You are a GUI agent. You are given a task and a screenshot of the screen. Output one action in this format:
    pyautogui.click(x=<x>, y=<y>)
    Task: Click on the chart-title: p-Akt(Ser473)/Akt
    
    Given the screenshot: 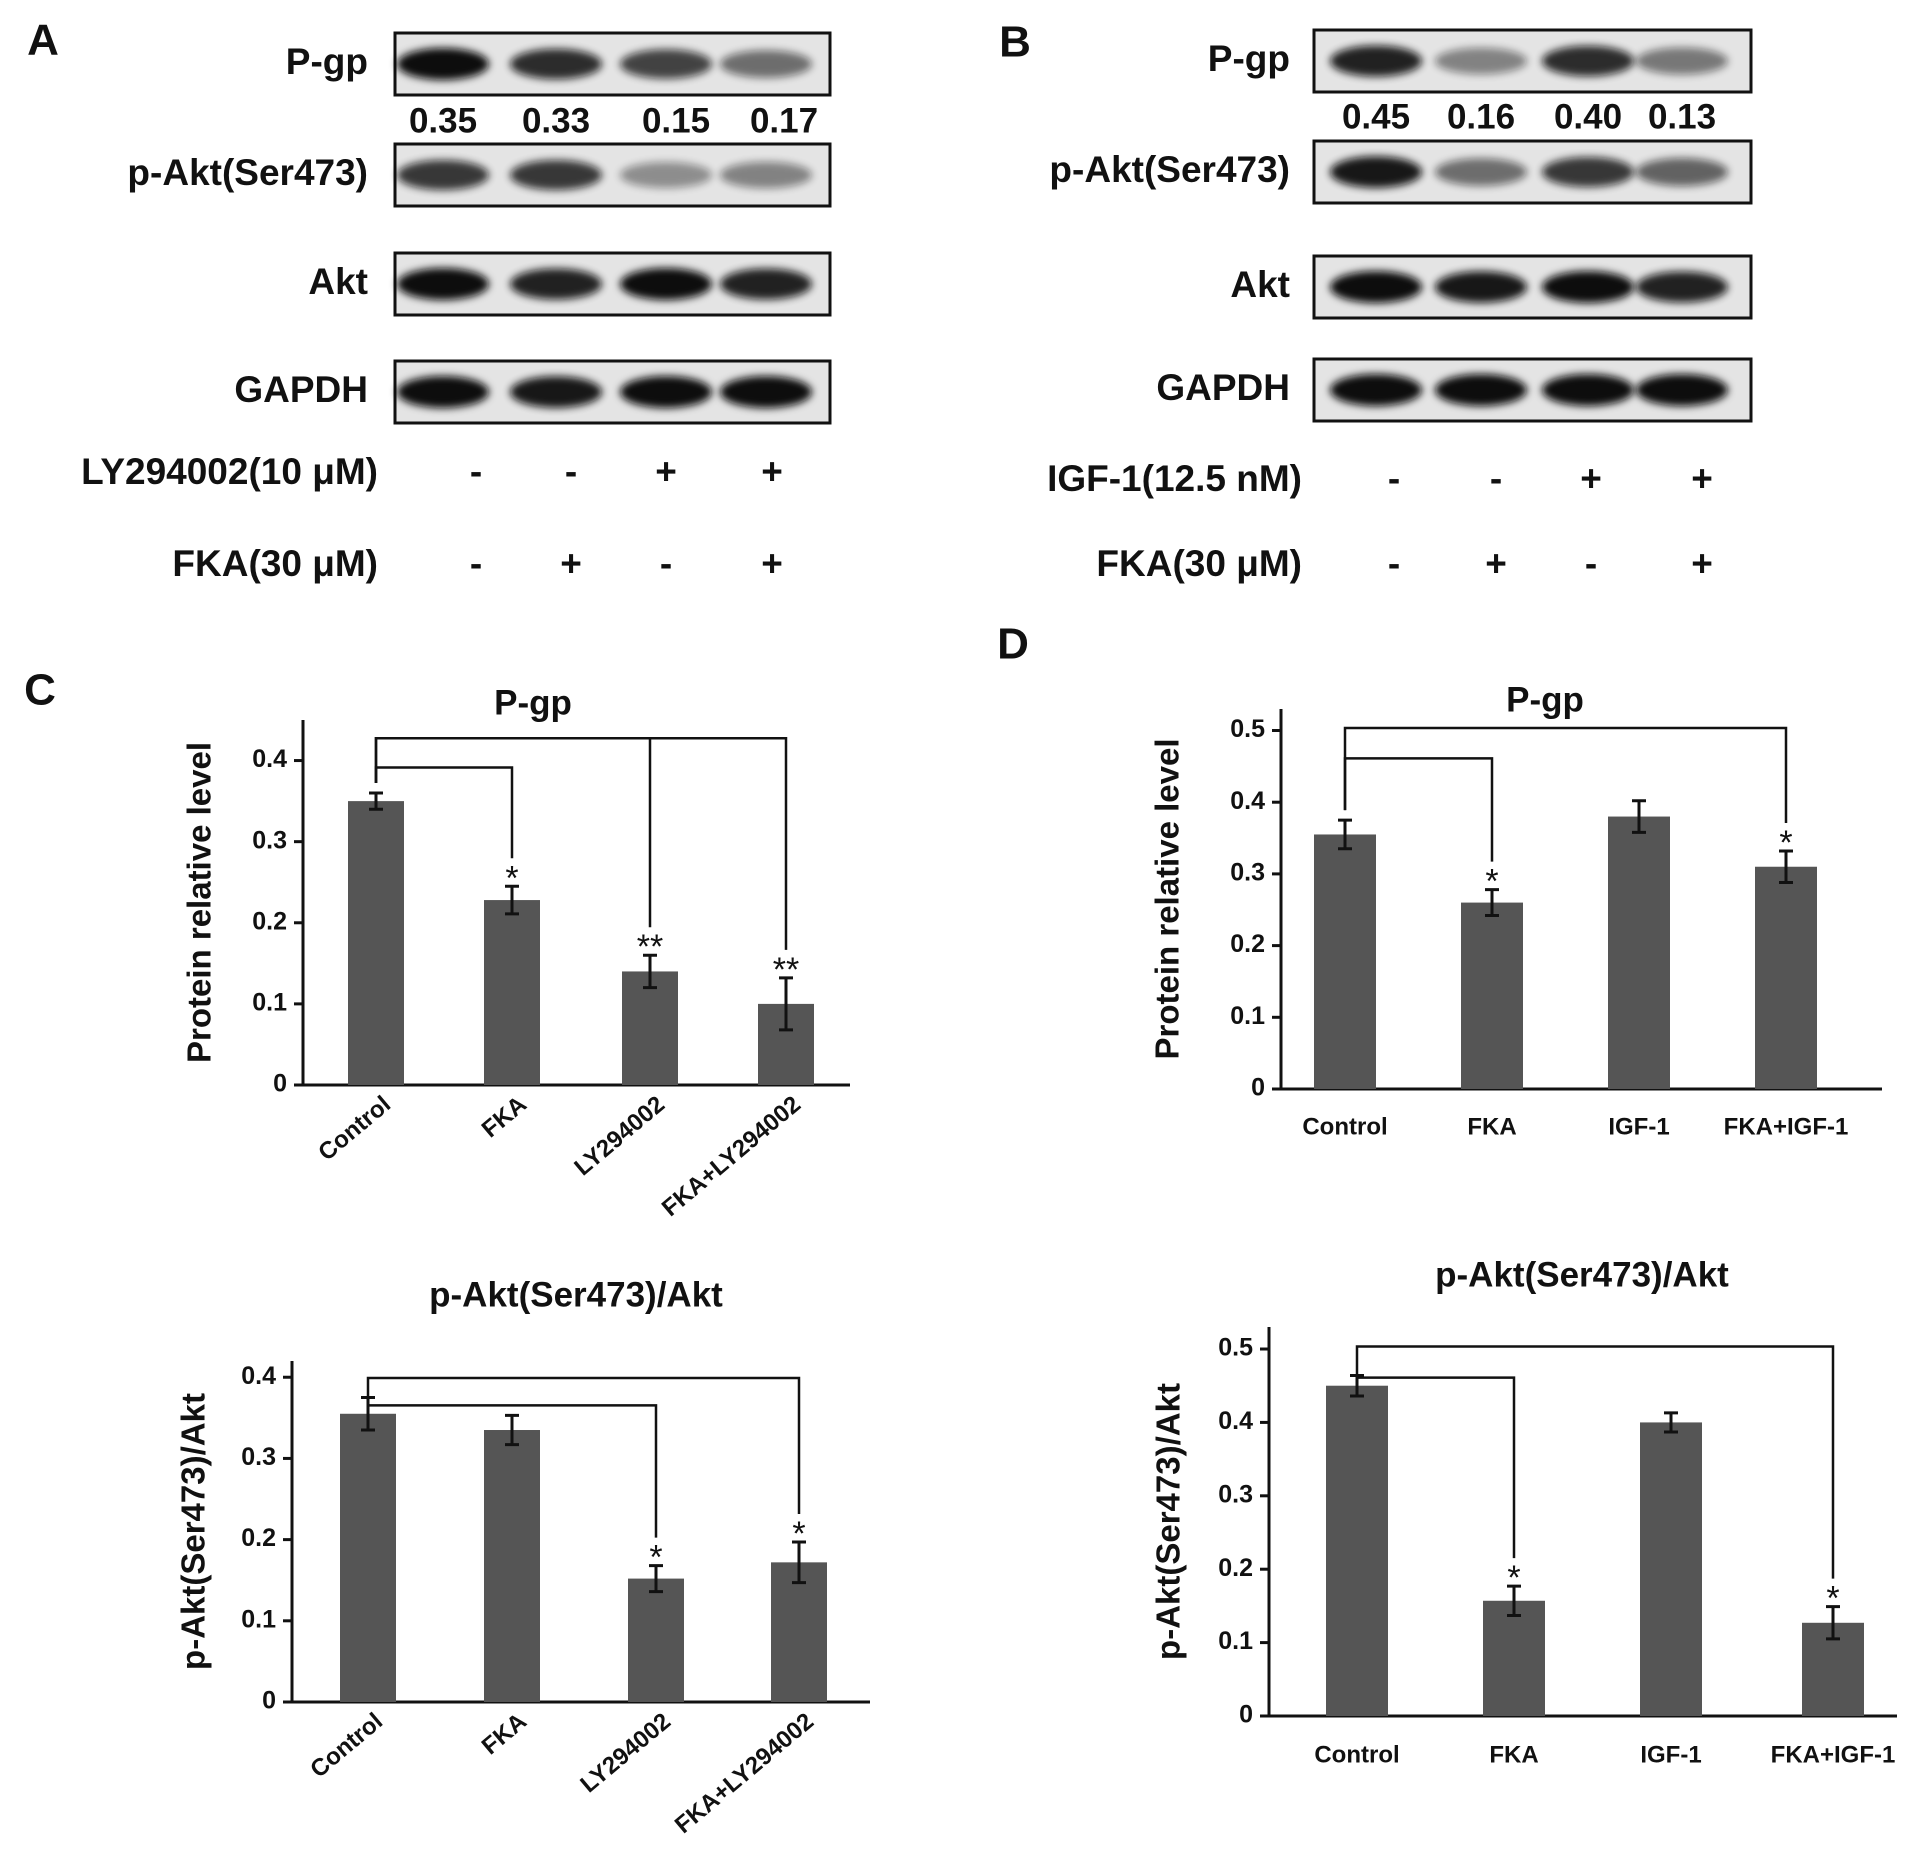 What is the action you would take?
    pyautogui.click(x=576, y=1294)
    